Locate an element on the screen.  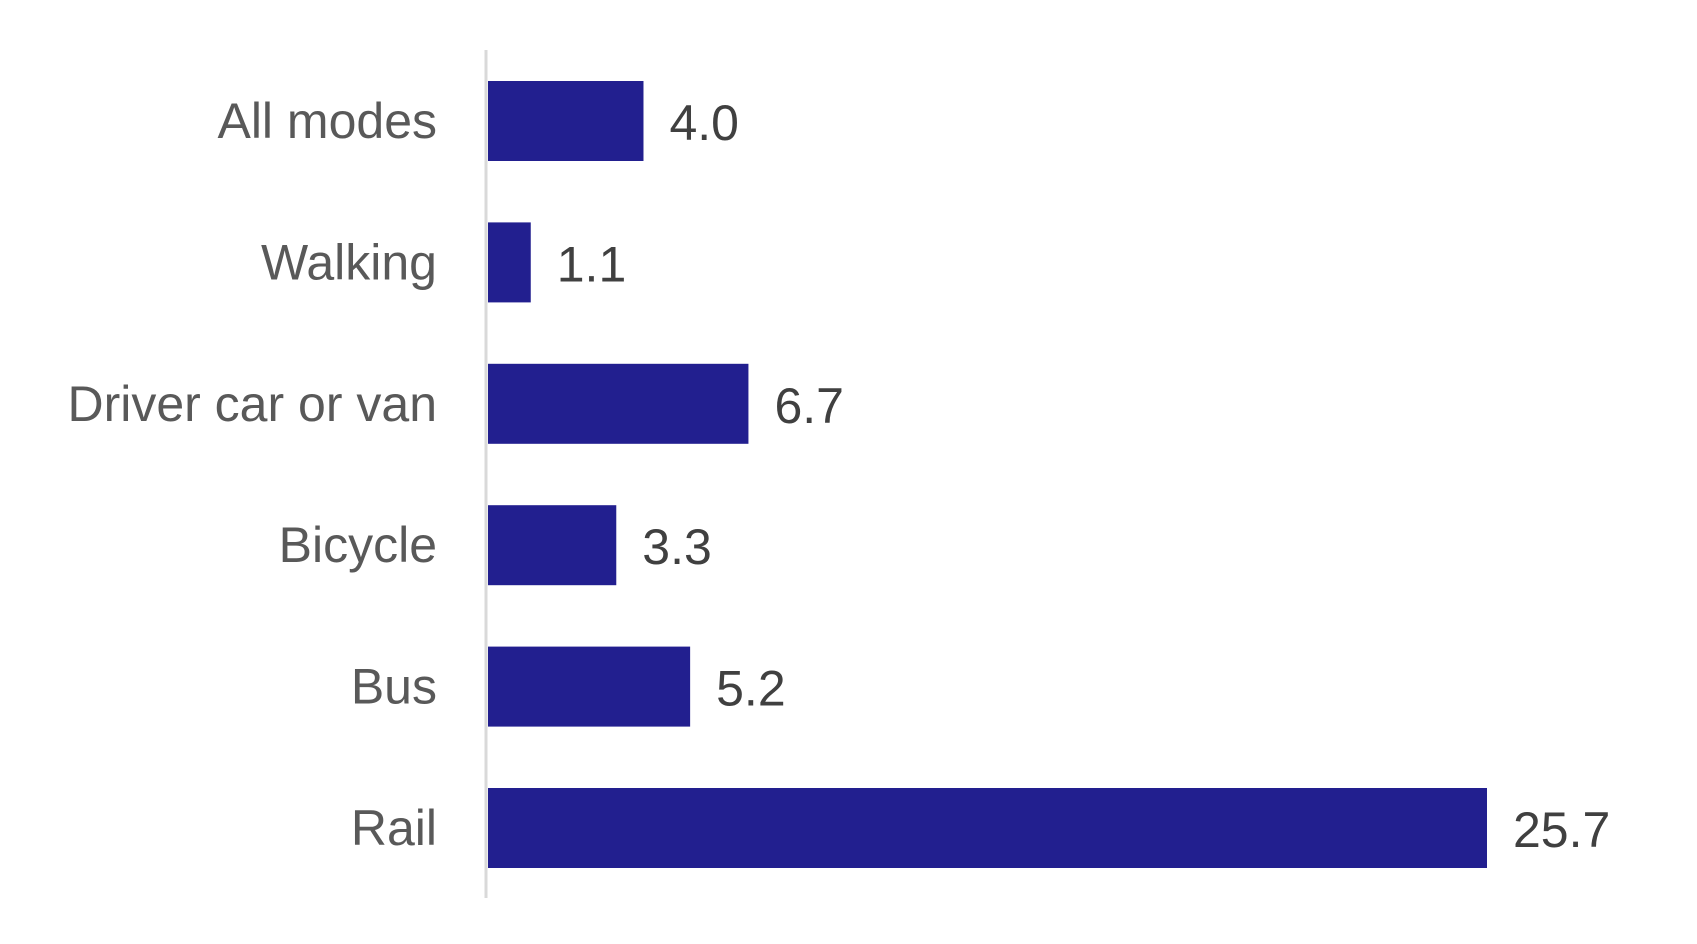
bar-all-modes is located at coordinates (566, 121).